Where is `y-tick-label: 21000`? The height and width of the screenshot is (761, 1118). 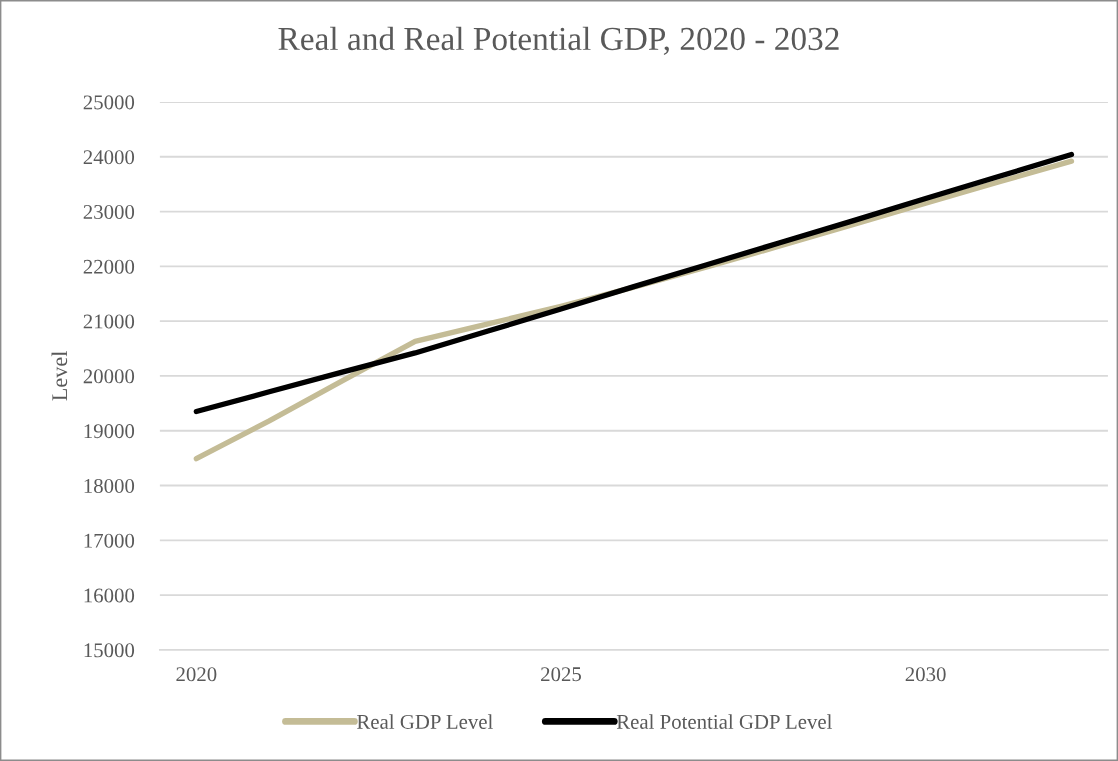
y-tick-label: 21000 is located at coordinates (109, 321).